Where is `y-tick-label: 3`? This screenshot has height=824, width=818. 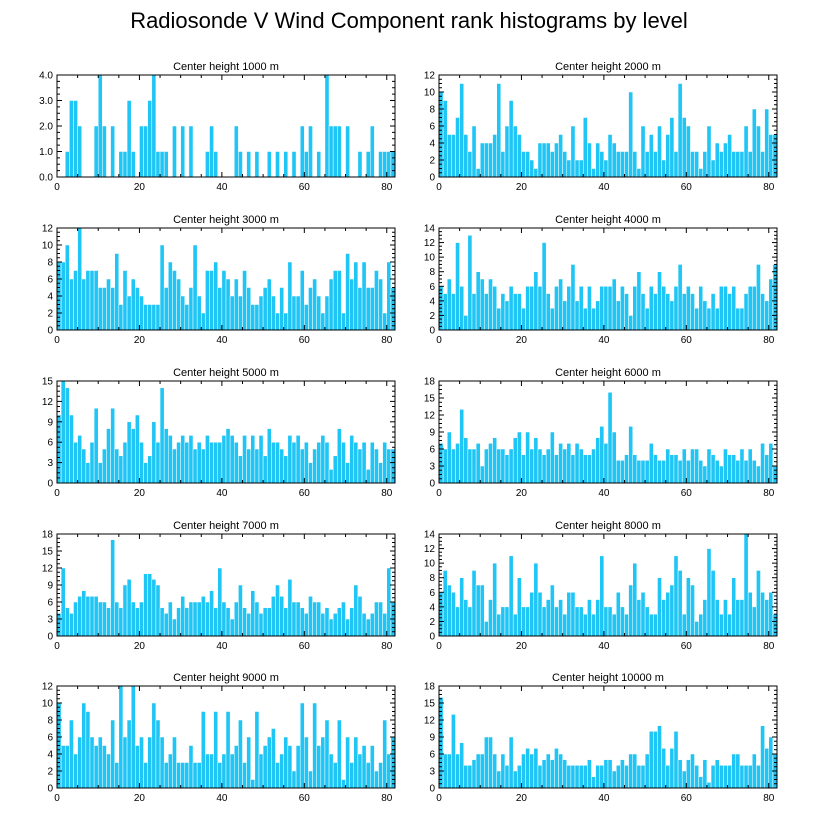 y-tick-label: 3 is located at coordinates (432, 772).